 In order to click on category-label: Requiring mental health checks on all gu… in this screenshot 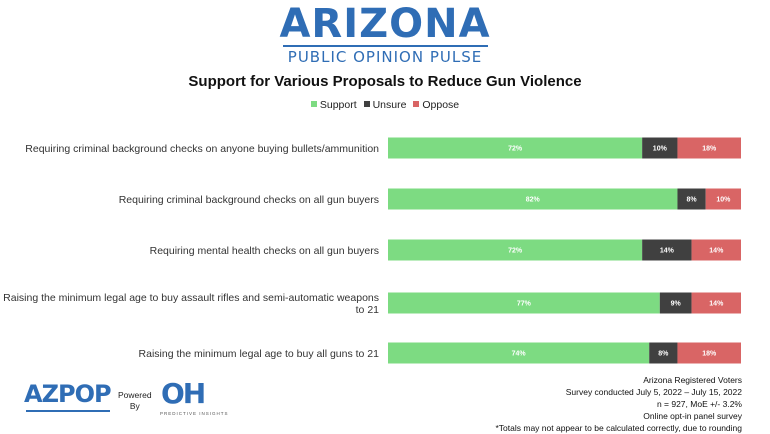, I will do `click(264, 251)`.